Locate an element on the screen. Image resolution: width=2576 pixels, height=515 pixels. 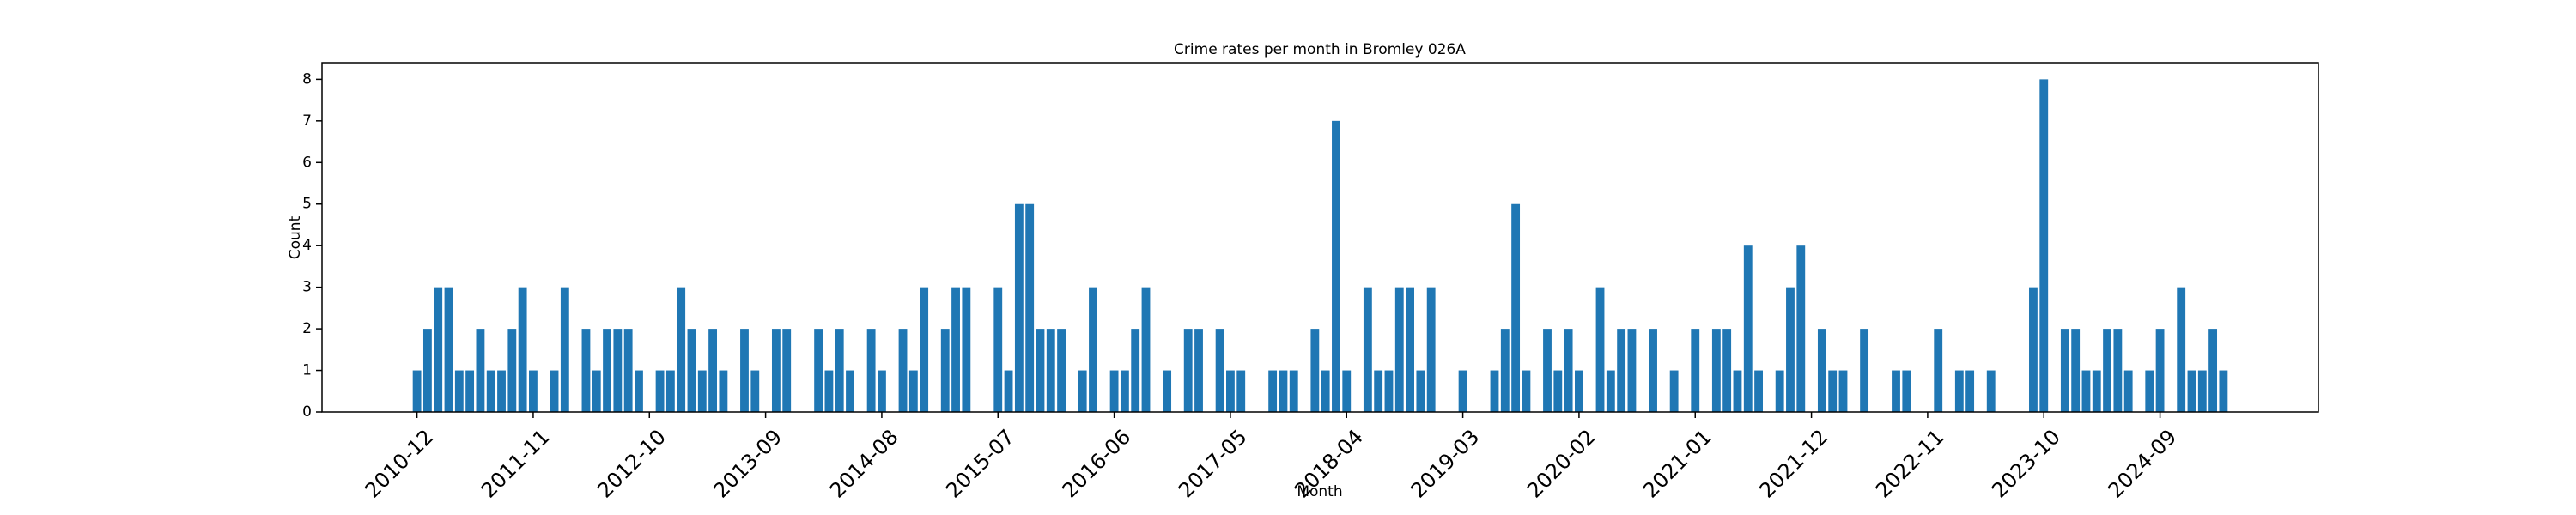
x-tick-label: 2021-12 is located at coordinates (1794, 464).